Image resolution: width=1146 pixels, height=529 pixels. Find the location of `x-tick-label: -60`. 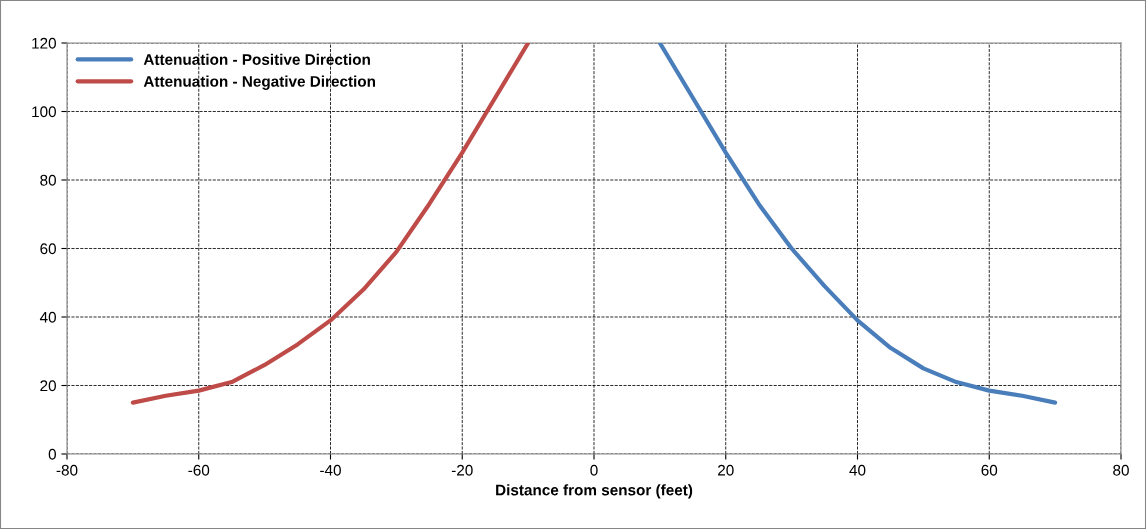

x-tick-label: -60 is located at coordinates (199, 470).